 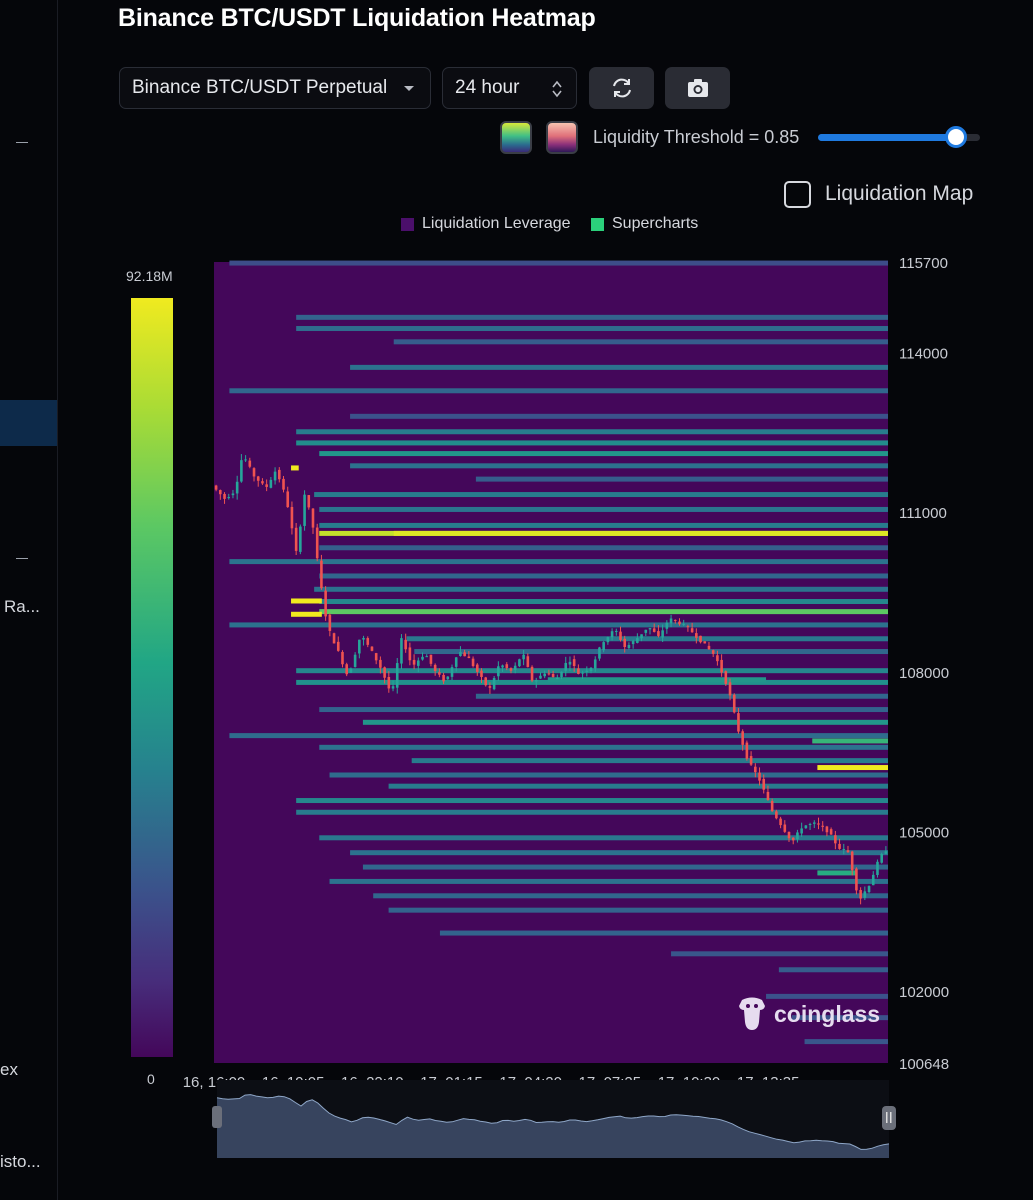 I want to click on magma-scheme-swatch, so click(x=562, y=137).